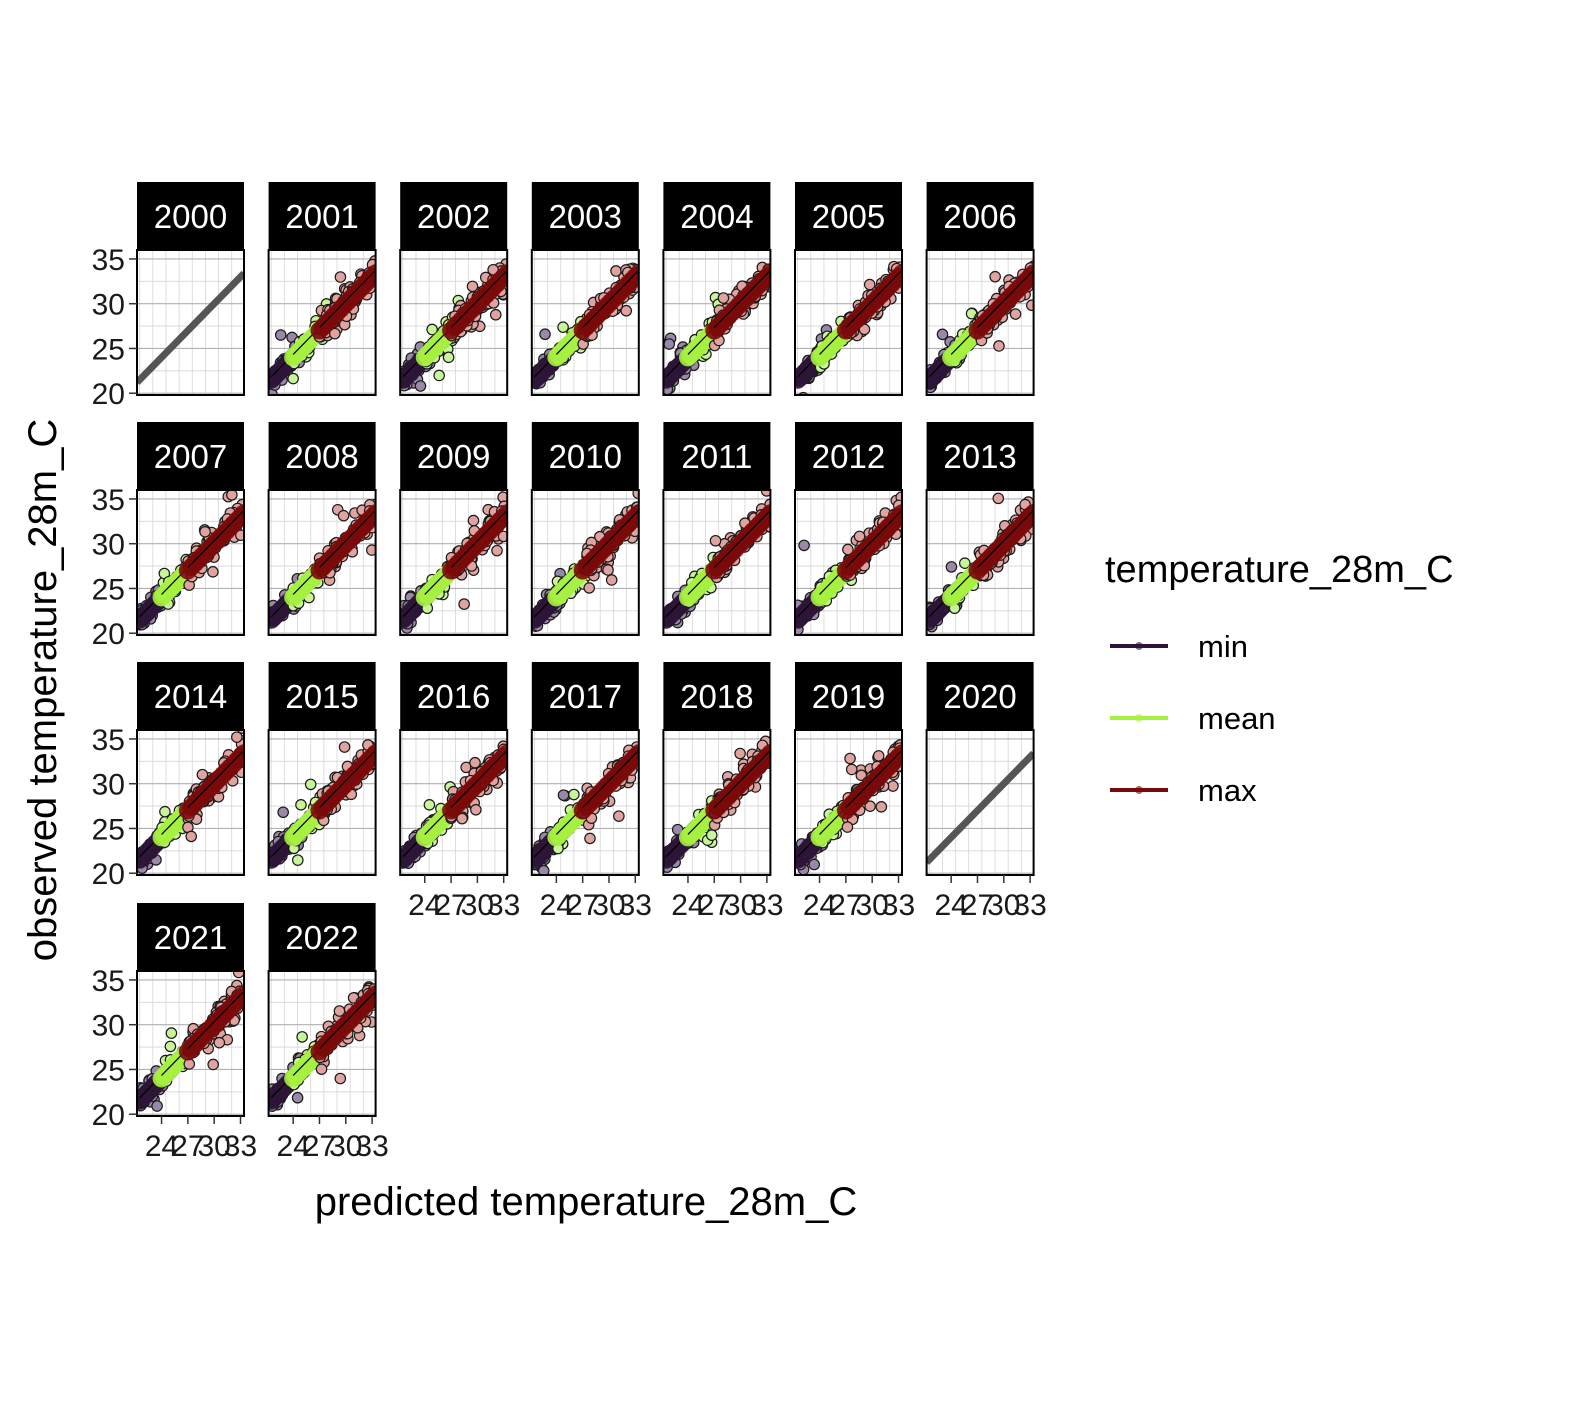  I want to click on y-tick-label: 30, so click(108, 305).